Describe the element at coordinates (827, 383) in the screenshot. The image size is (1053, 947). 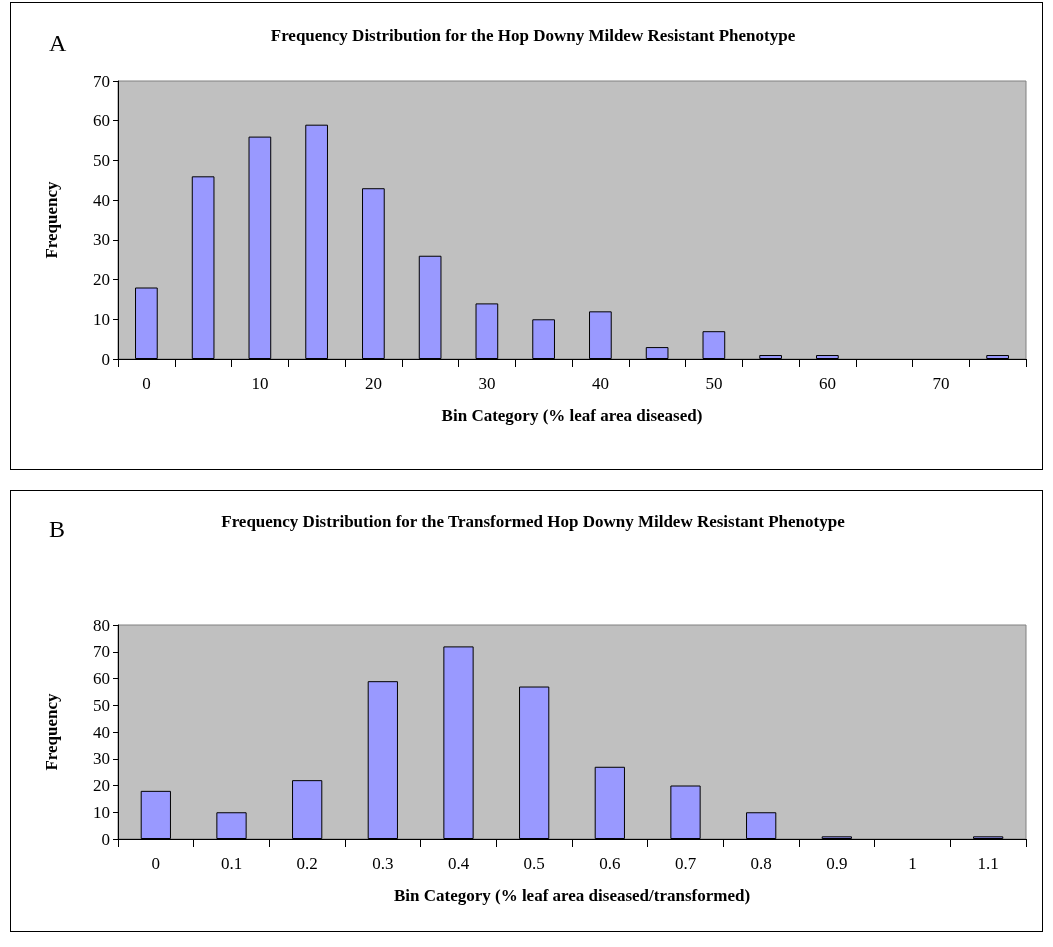
I see `x-tick-label: 60` at that location.